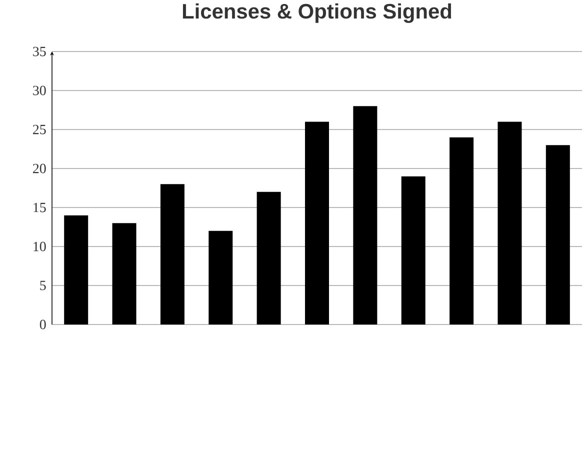 Image resolution: width=586 pixels, height=450 pixels. Describe the element at coordinates (317, 14) in the screenshot. I see `chart-title: Licenses & Options Signed` at that location.